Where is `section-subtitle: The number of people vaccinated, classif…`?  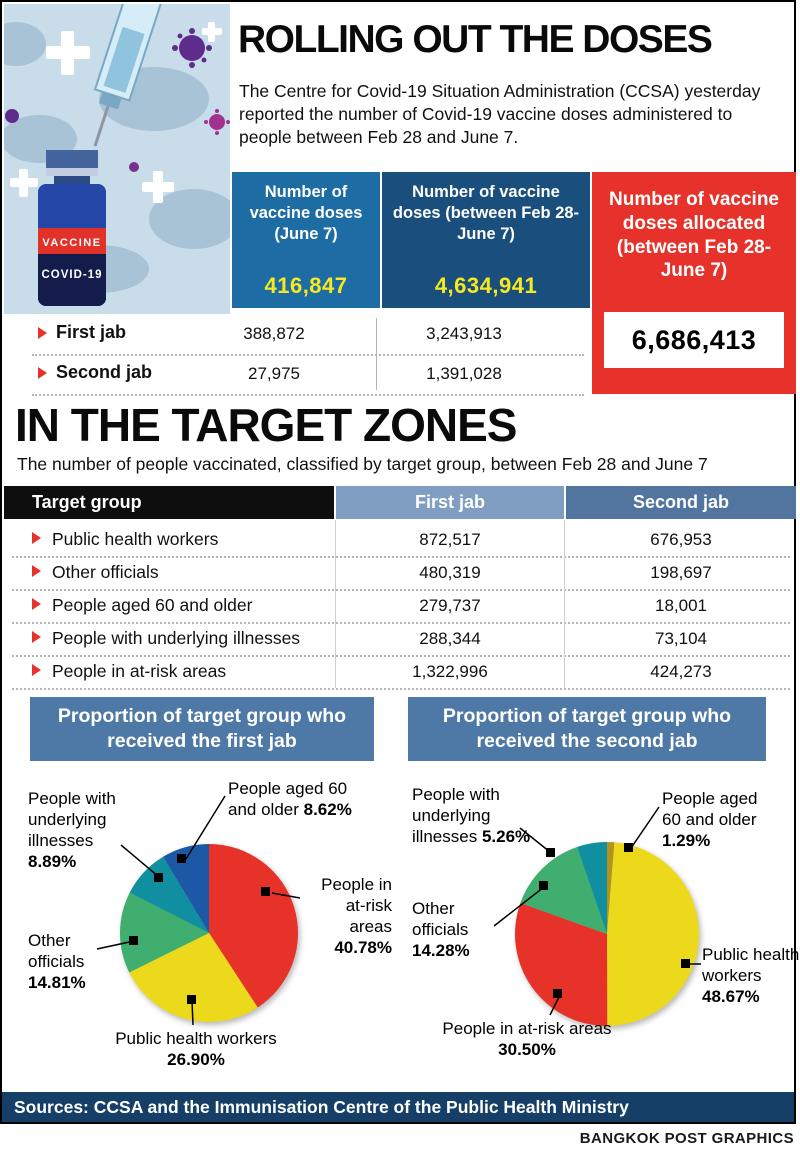 section-subtitle: The number of people vaccinated, classif… is located at coordinates (362, 464).